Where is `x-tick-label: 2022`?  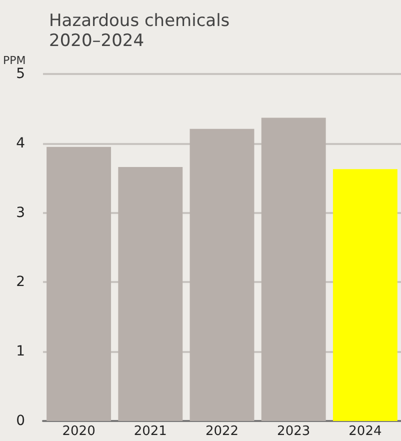 x-tick-label: 2022 is located at coordinates (222, 431).